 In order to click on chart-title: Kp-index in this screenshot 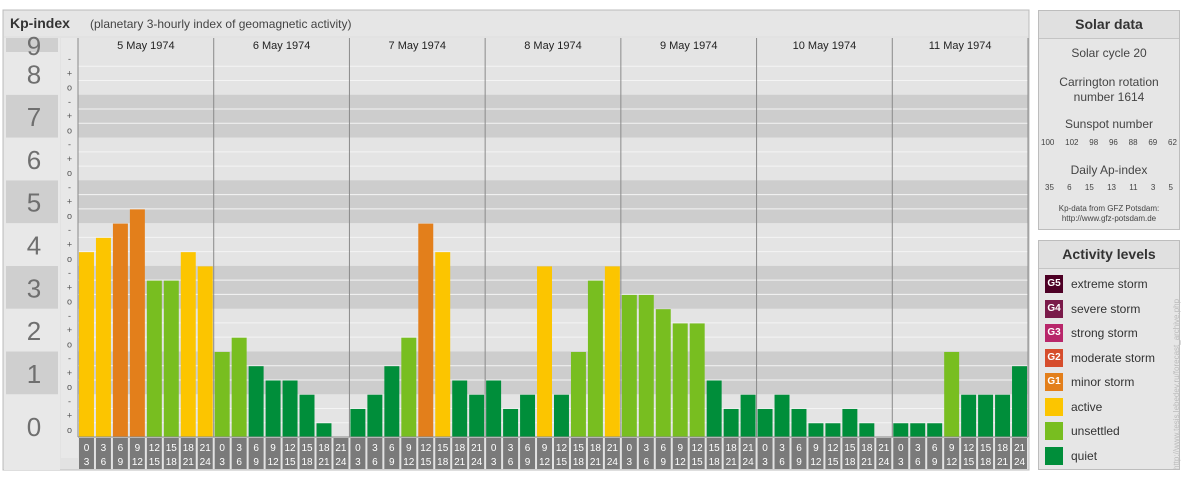, I will do `click(40, 23)`.